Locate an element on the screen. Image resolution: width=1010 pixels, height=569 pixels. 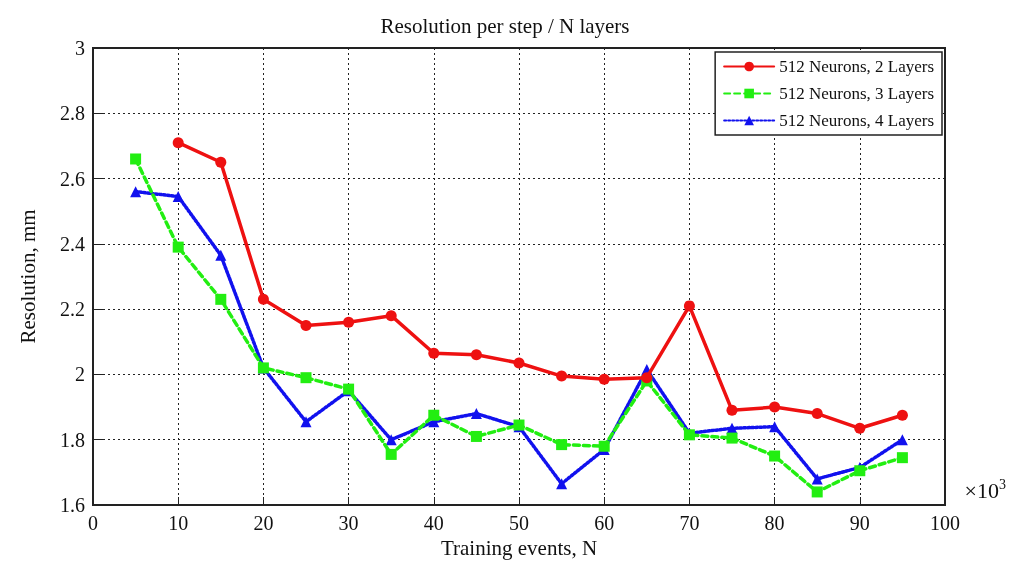
legend-label: 512 Neurons, 2 Layers is located at coordinates (857, 66).